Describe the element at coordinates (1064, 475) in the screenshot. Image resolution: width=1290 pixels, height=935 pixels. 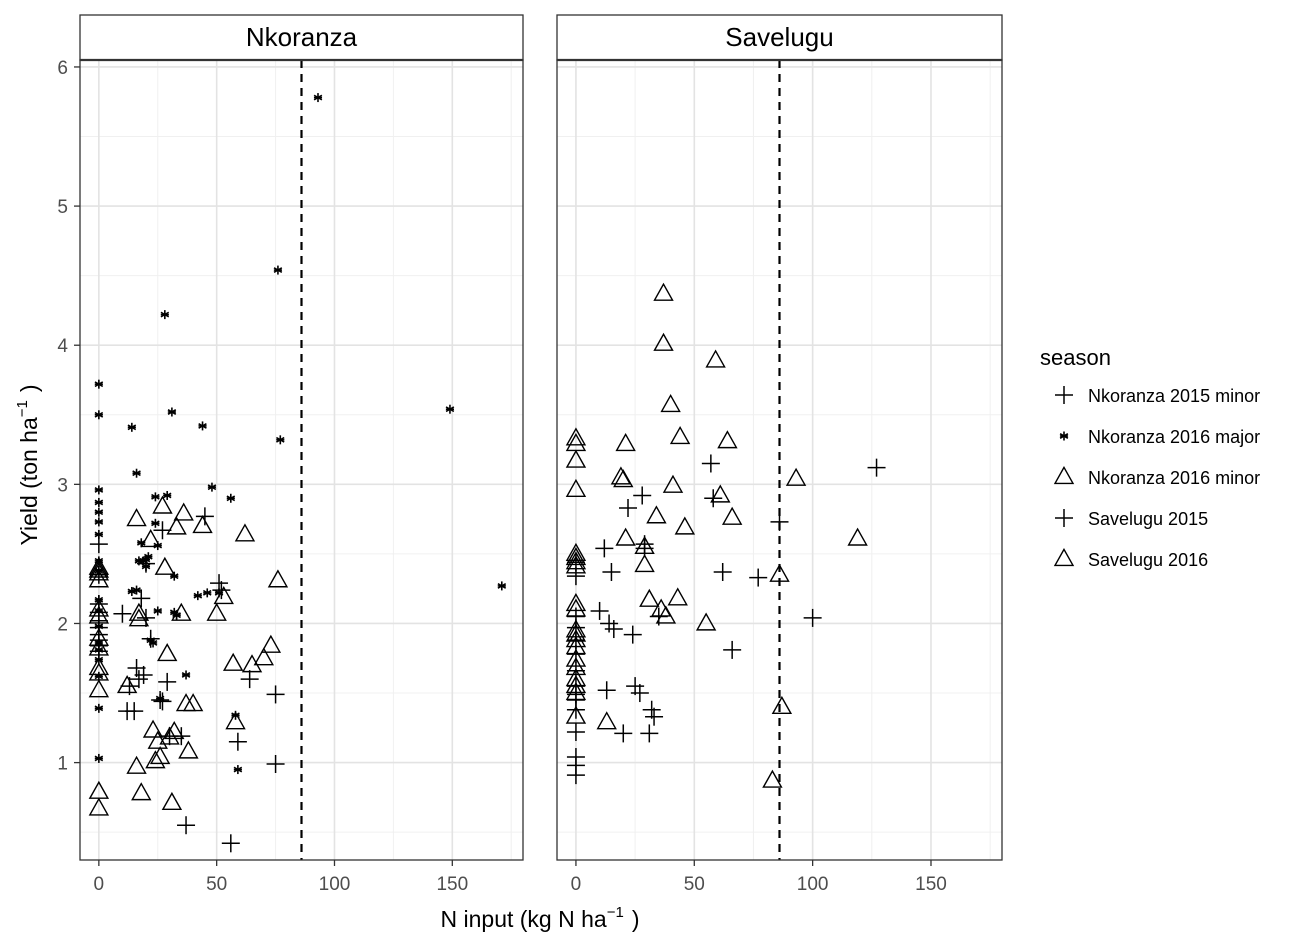
I see `legend-key-triangle` at that location.